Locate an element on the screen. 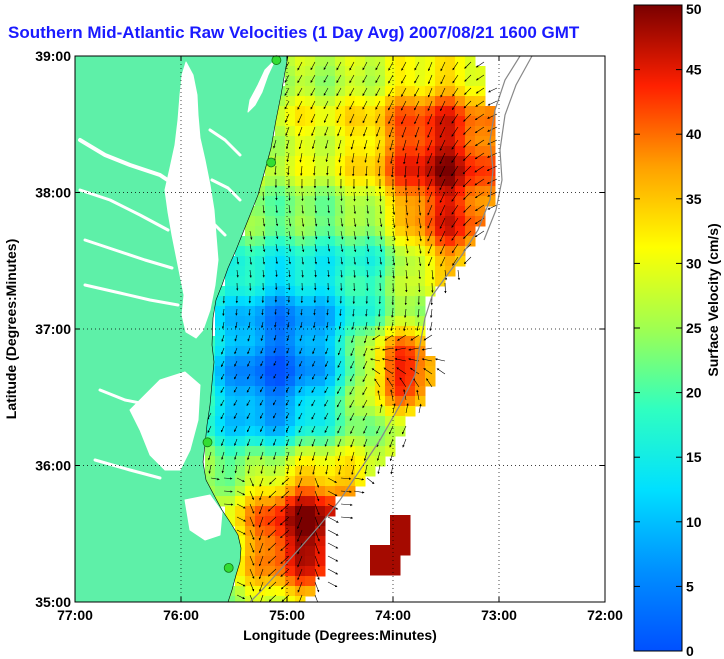 The image size is (724, 659). station-marker is located at coordinates (228, 567).